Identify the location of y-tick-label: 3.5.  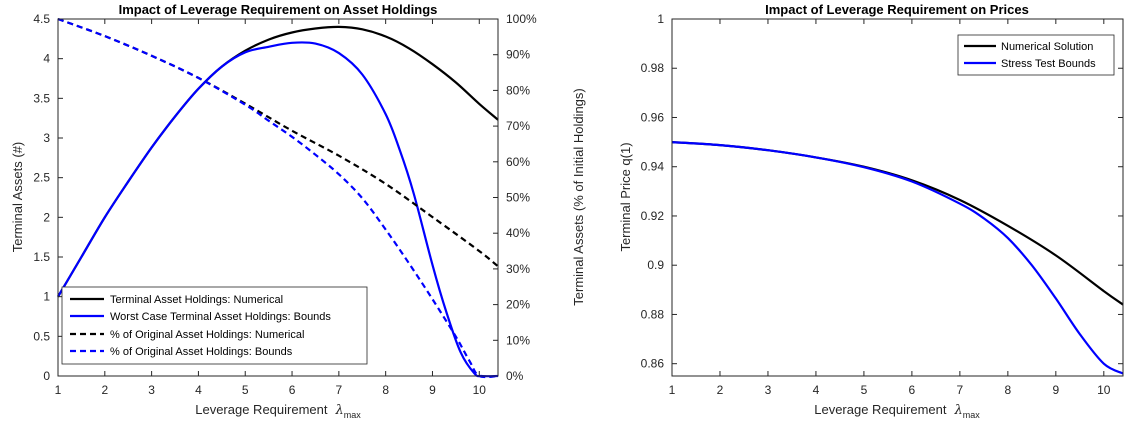
(41, 98).